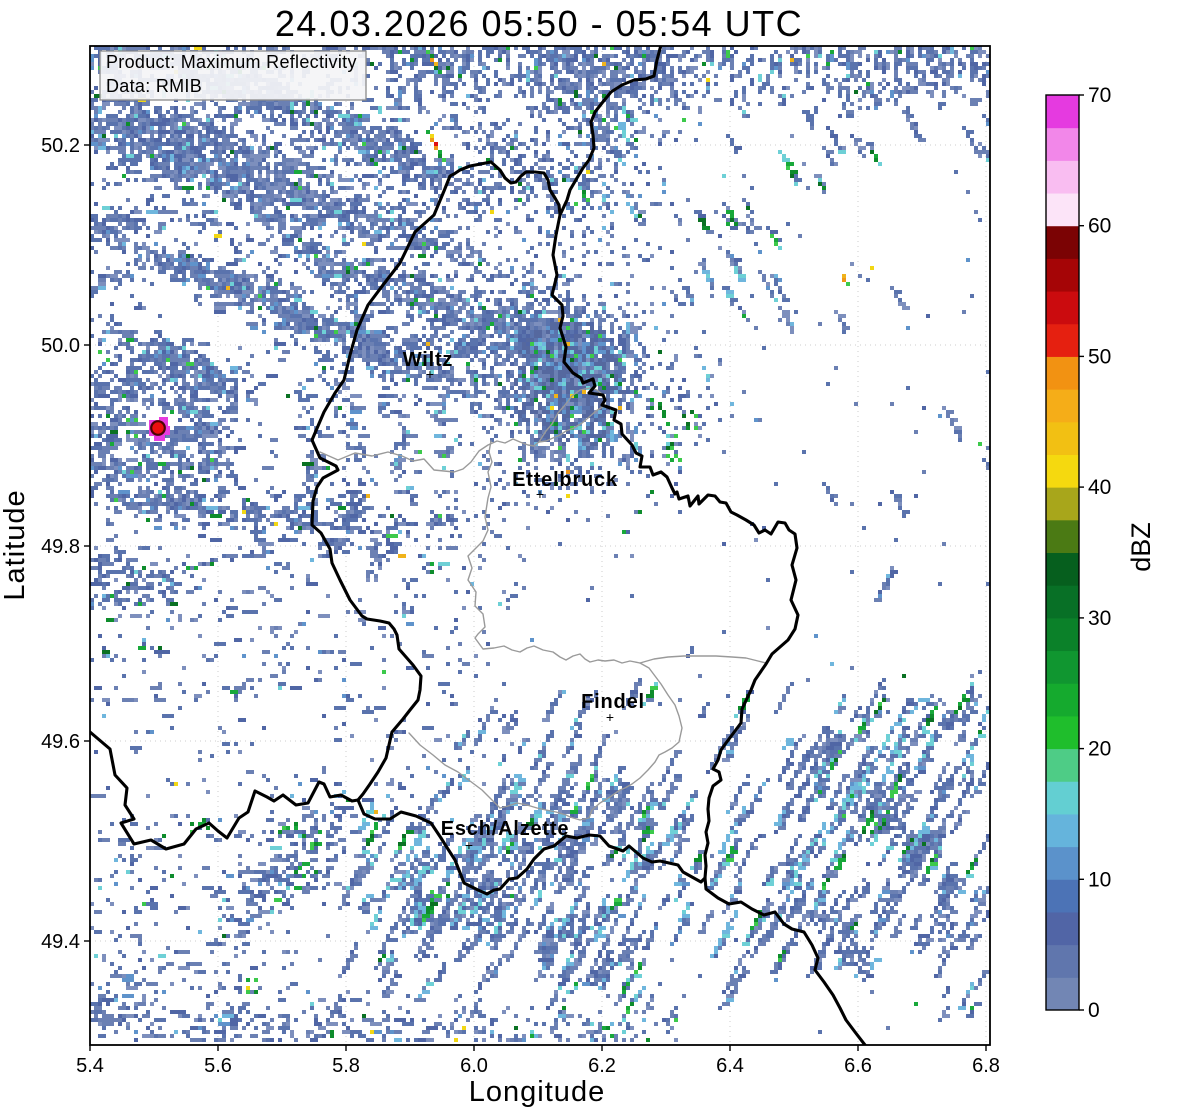 This screenshot has height=1117, width=1179. Describe the element at coordinates (154, 86) in the screenshot. I see `svg-text: Data: RMIB` at that location.